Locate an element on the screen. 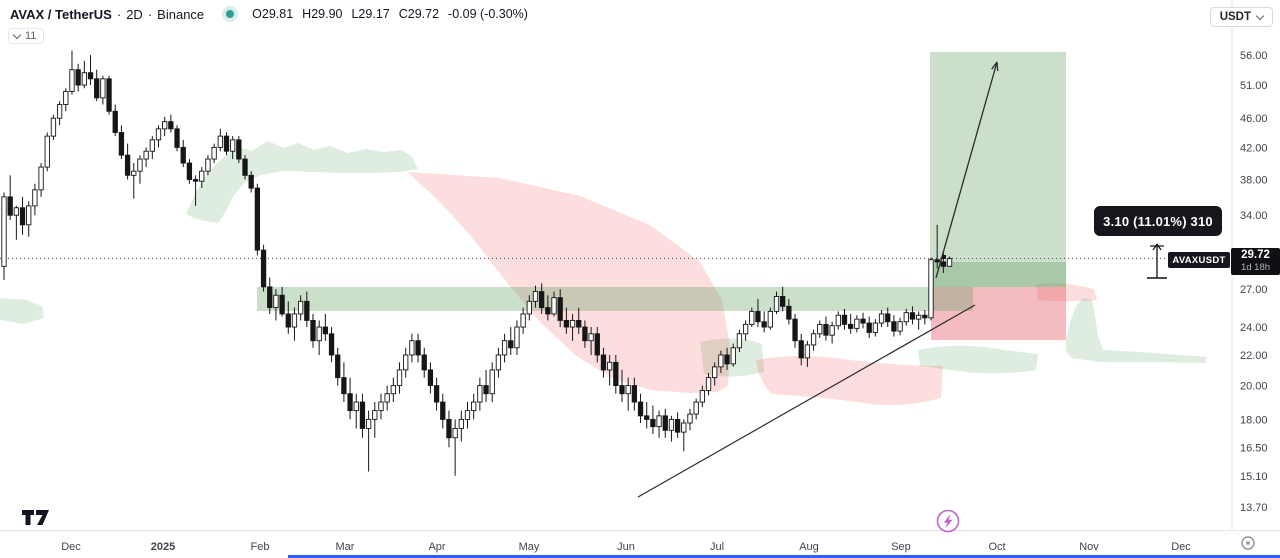  y-axis-label: 34.00 is located at coordinates (1254, 216).